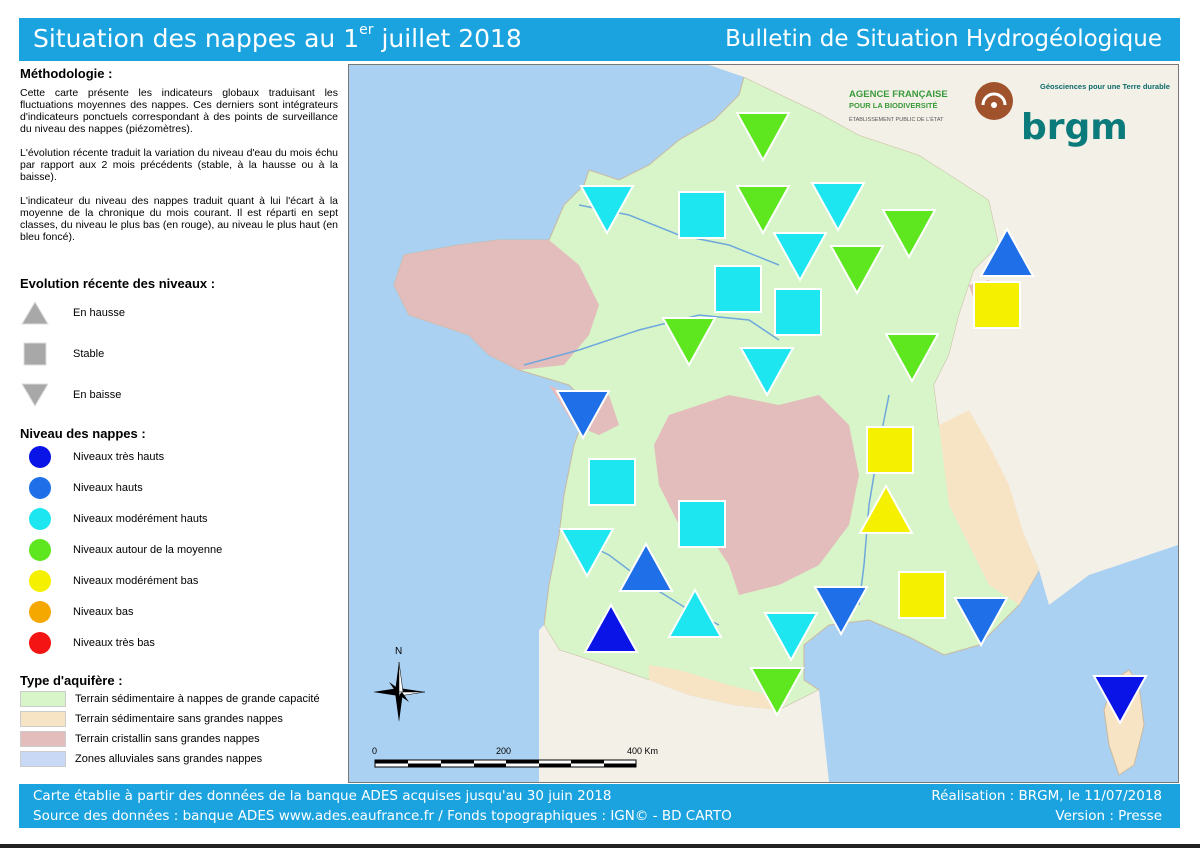 The height and width of the screenshot is (848, 1200). I want to click on afb-logo-line1: AGENCE FRANÇAISE, so click(898, 94).